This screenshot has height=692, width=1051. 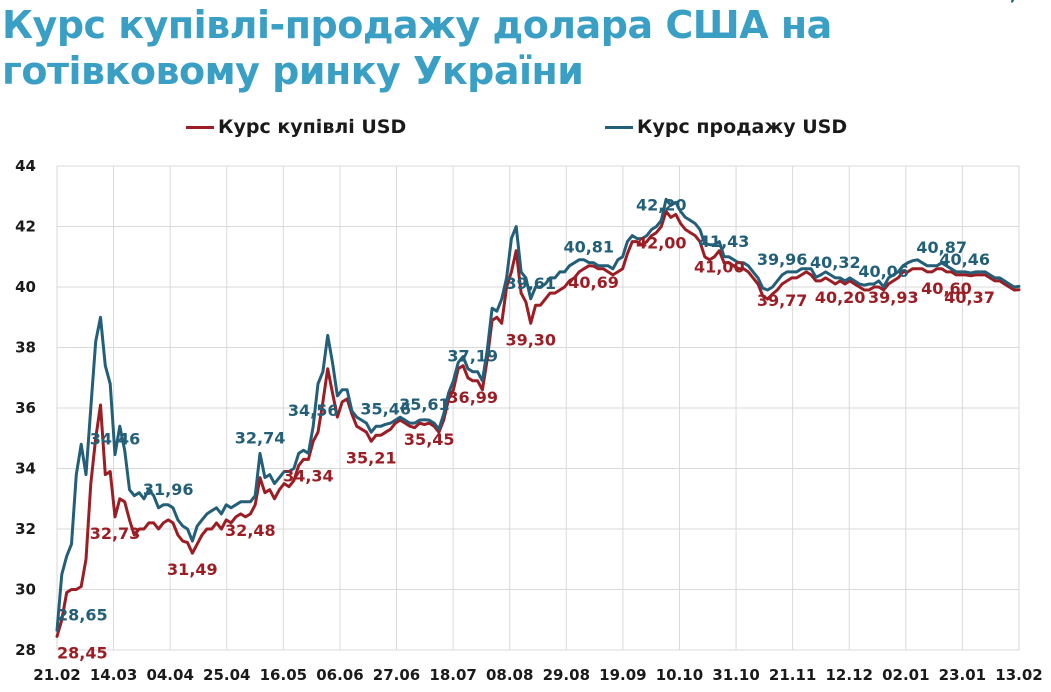 I want to click on y-tick-label: 36, so click(x=25, y=408).